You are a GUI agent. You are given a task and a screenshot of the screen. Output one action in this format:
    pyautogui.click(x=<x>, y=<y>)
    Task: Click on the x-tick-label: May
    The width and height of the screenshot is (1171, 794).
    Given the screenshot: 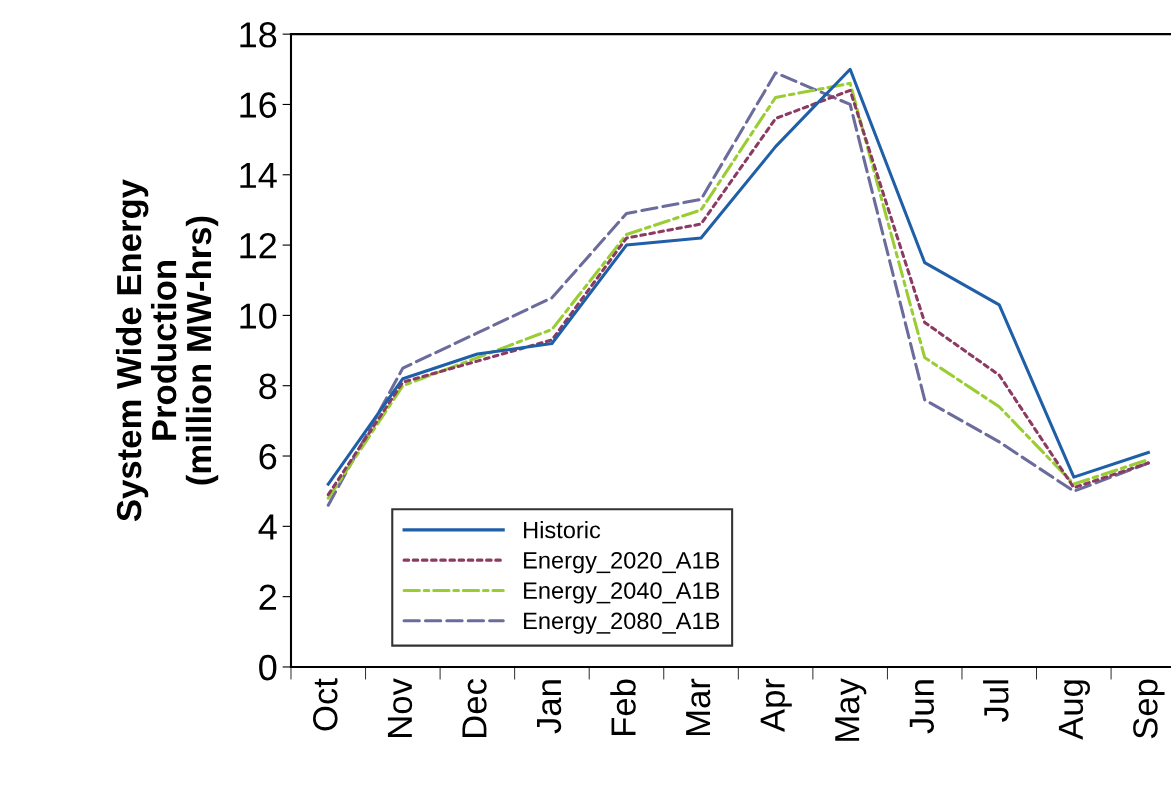 What is the action you would take?
    pyautogui.click(x=851, y=709)
    